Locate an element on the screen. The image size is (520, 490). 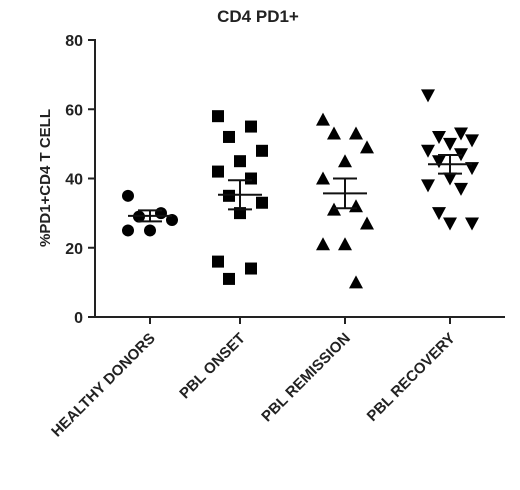
x-tick-label: PBL RECOVERY is located at coordinates (411, 377).